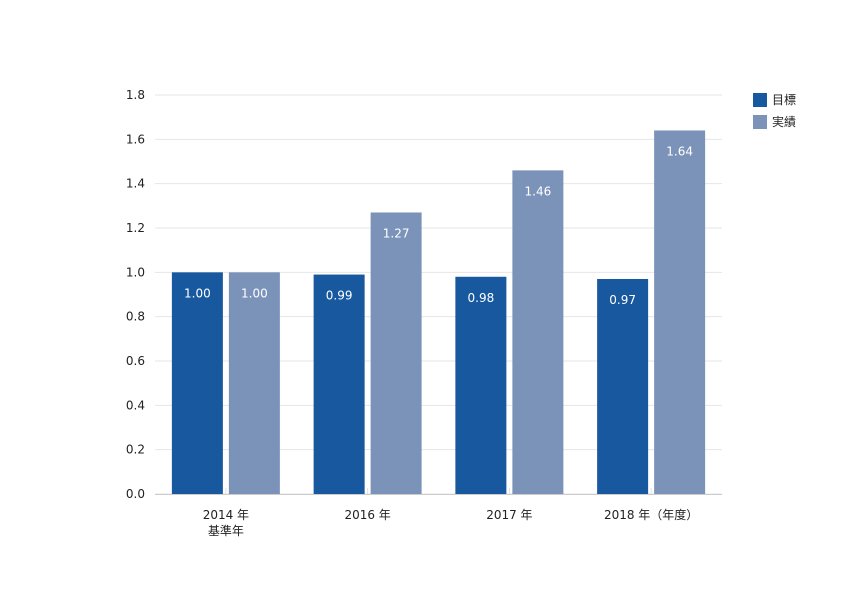 The height and width of the screenshot is (613, 860). What do you see at coordinates (135, 450) in the screenshot?
I see `y-tick-label: 0.2` at bounding box center [135, 450].